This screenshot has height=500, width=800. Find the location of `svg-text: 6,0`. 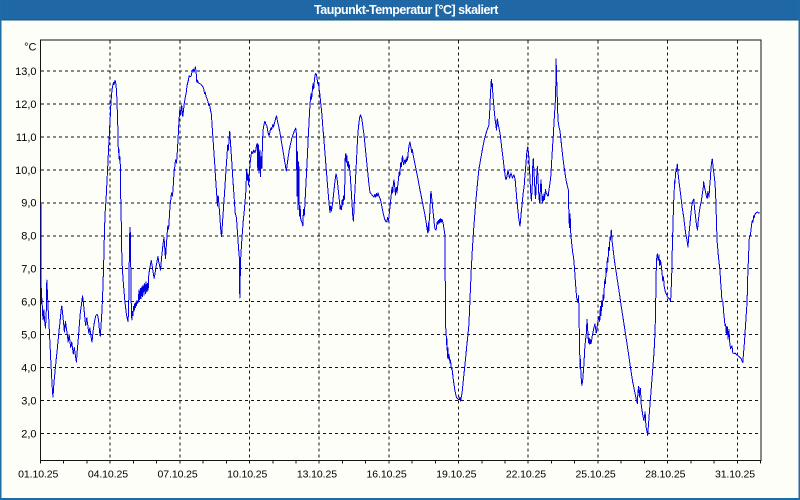

svg-text: 6,0 is located at coordinates (28, 303).